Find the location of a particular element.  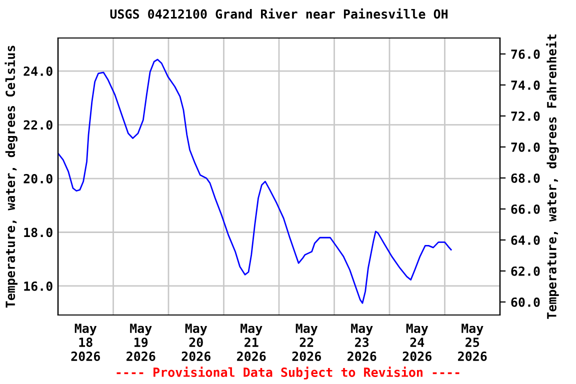

y2-tick-label: 68.0 is located at coordinates (525, 178).